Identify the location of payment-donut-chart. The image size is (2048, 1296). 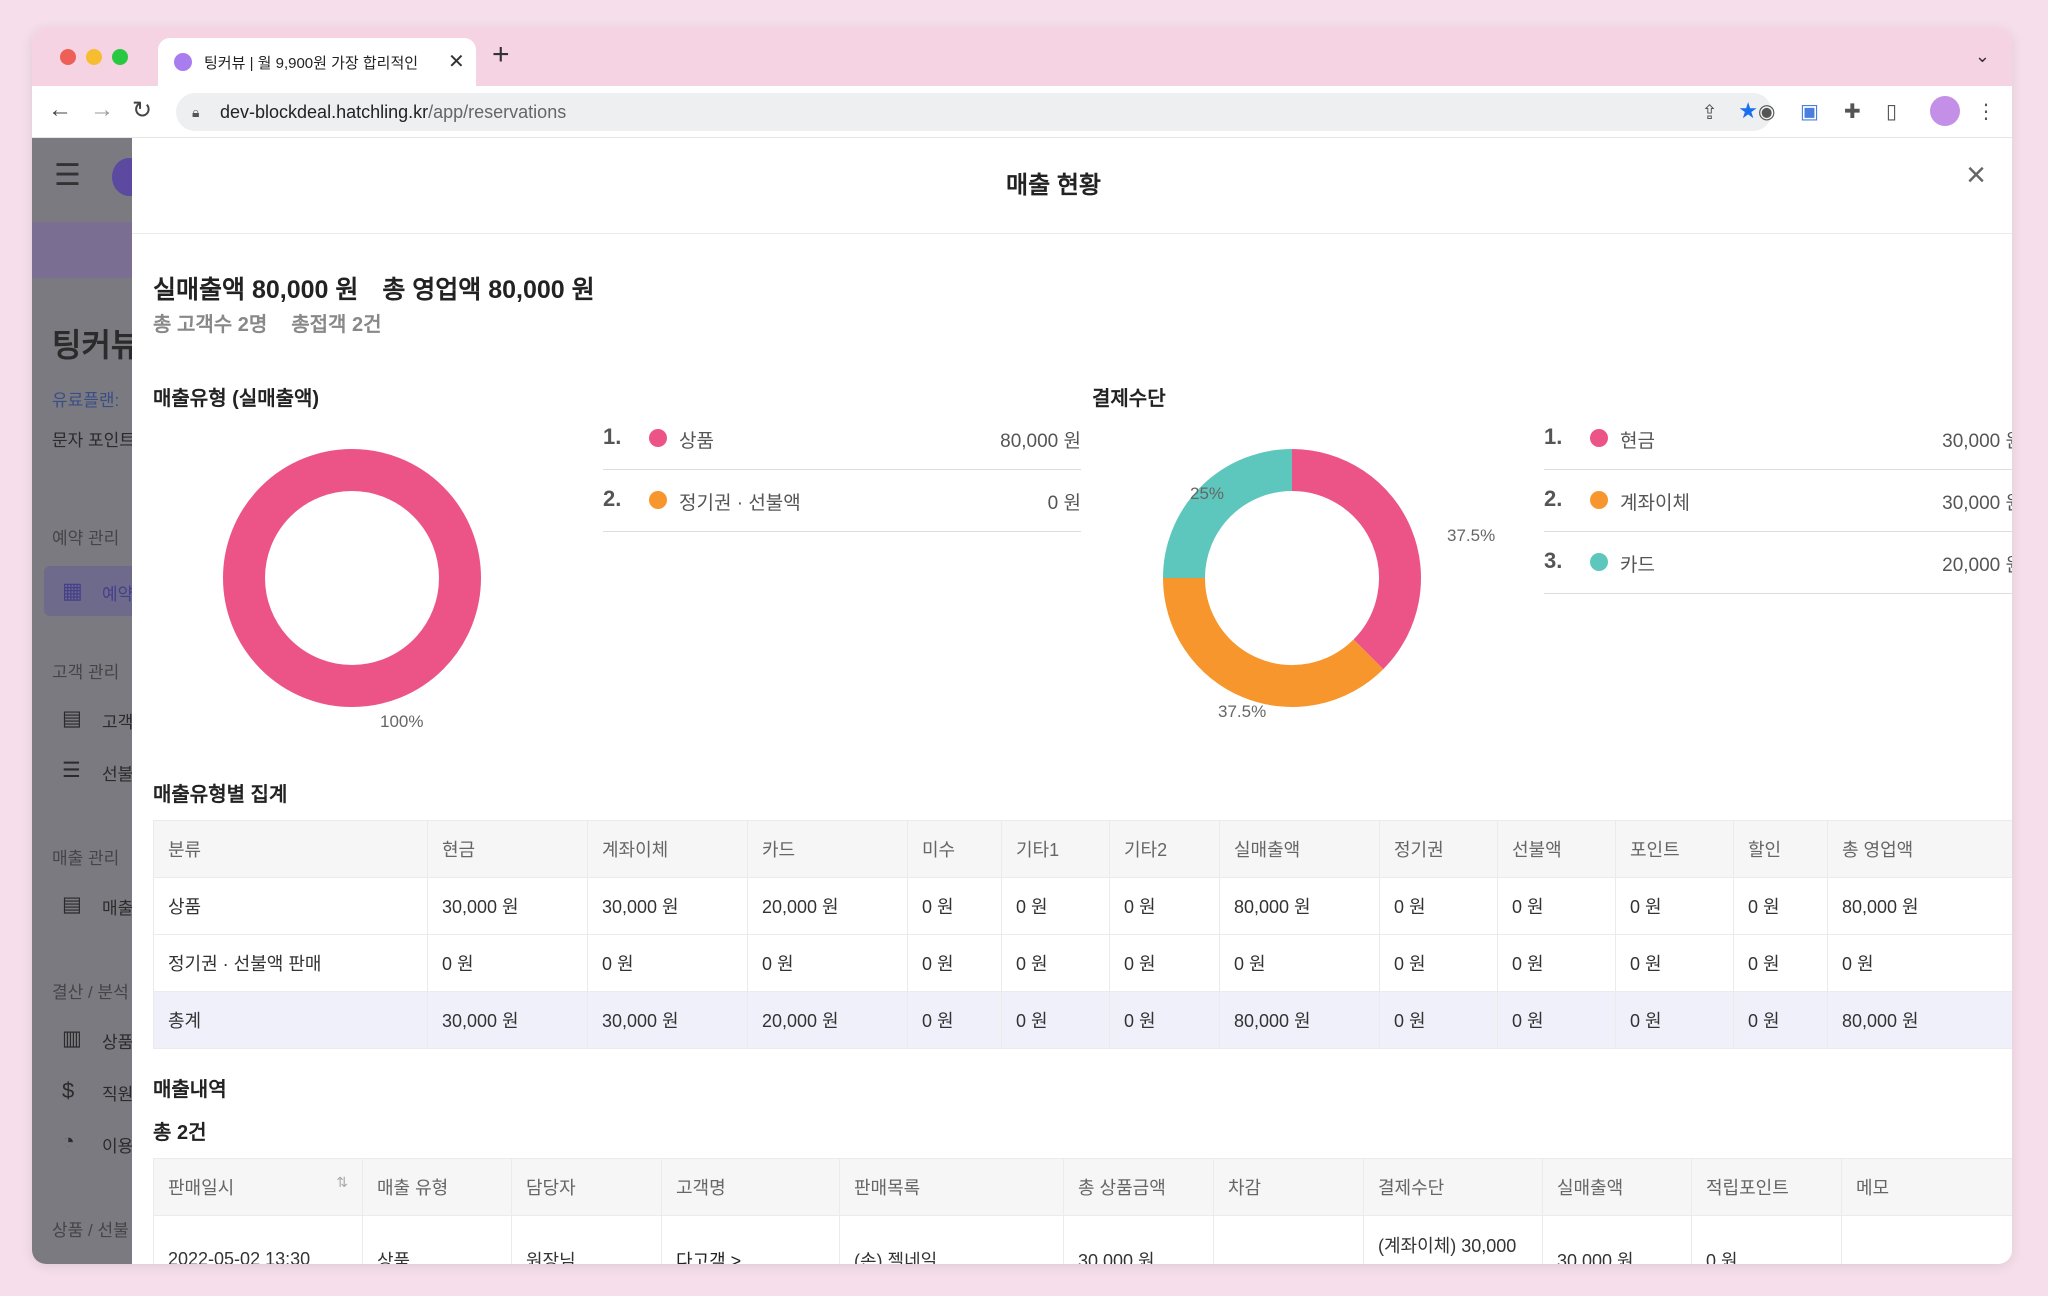
(1292, 578).